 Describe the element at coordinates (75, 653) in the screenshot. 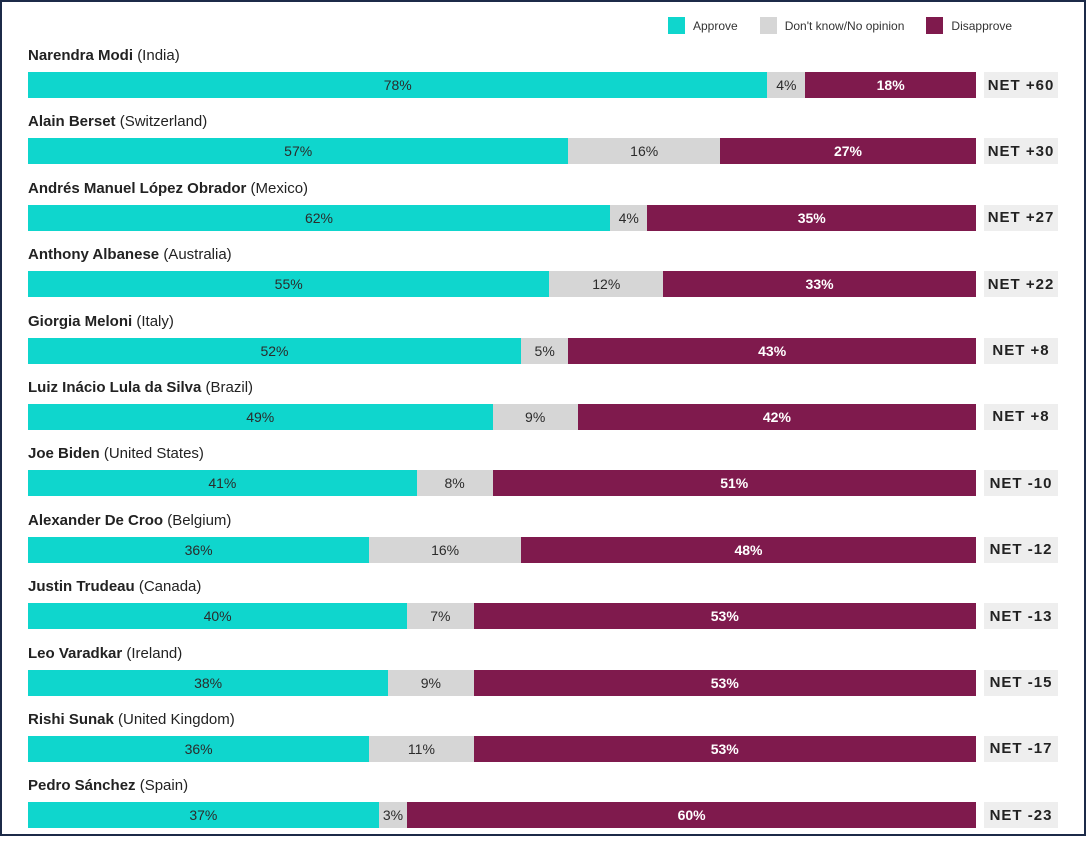

I see `leader-name: Leo Varadkar` at that location.